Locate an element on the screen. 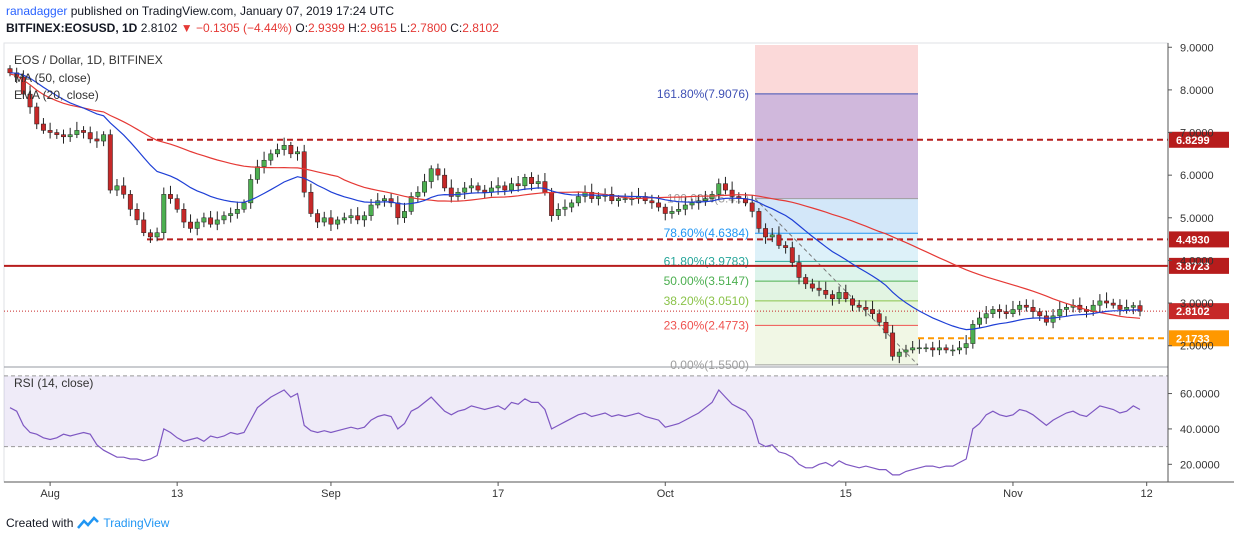  rsi-line is located at coordinates (575, 432).